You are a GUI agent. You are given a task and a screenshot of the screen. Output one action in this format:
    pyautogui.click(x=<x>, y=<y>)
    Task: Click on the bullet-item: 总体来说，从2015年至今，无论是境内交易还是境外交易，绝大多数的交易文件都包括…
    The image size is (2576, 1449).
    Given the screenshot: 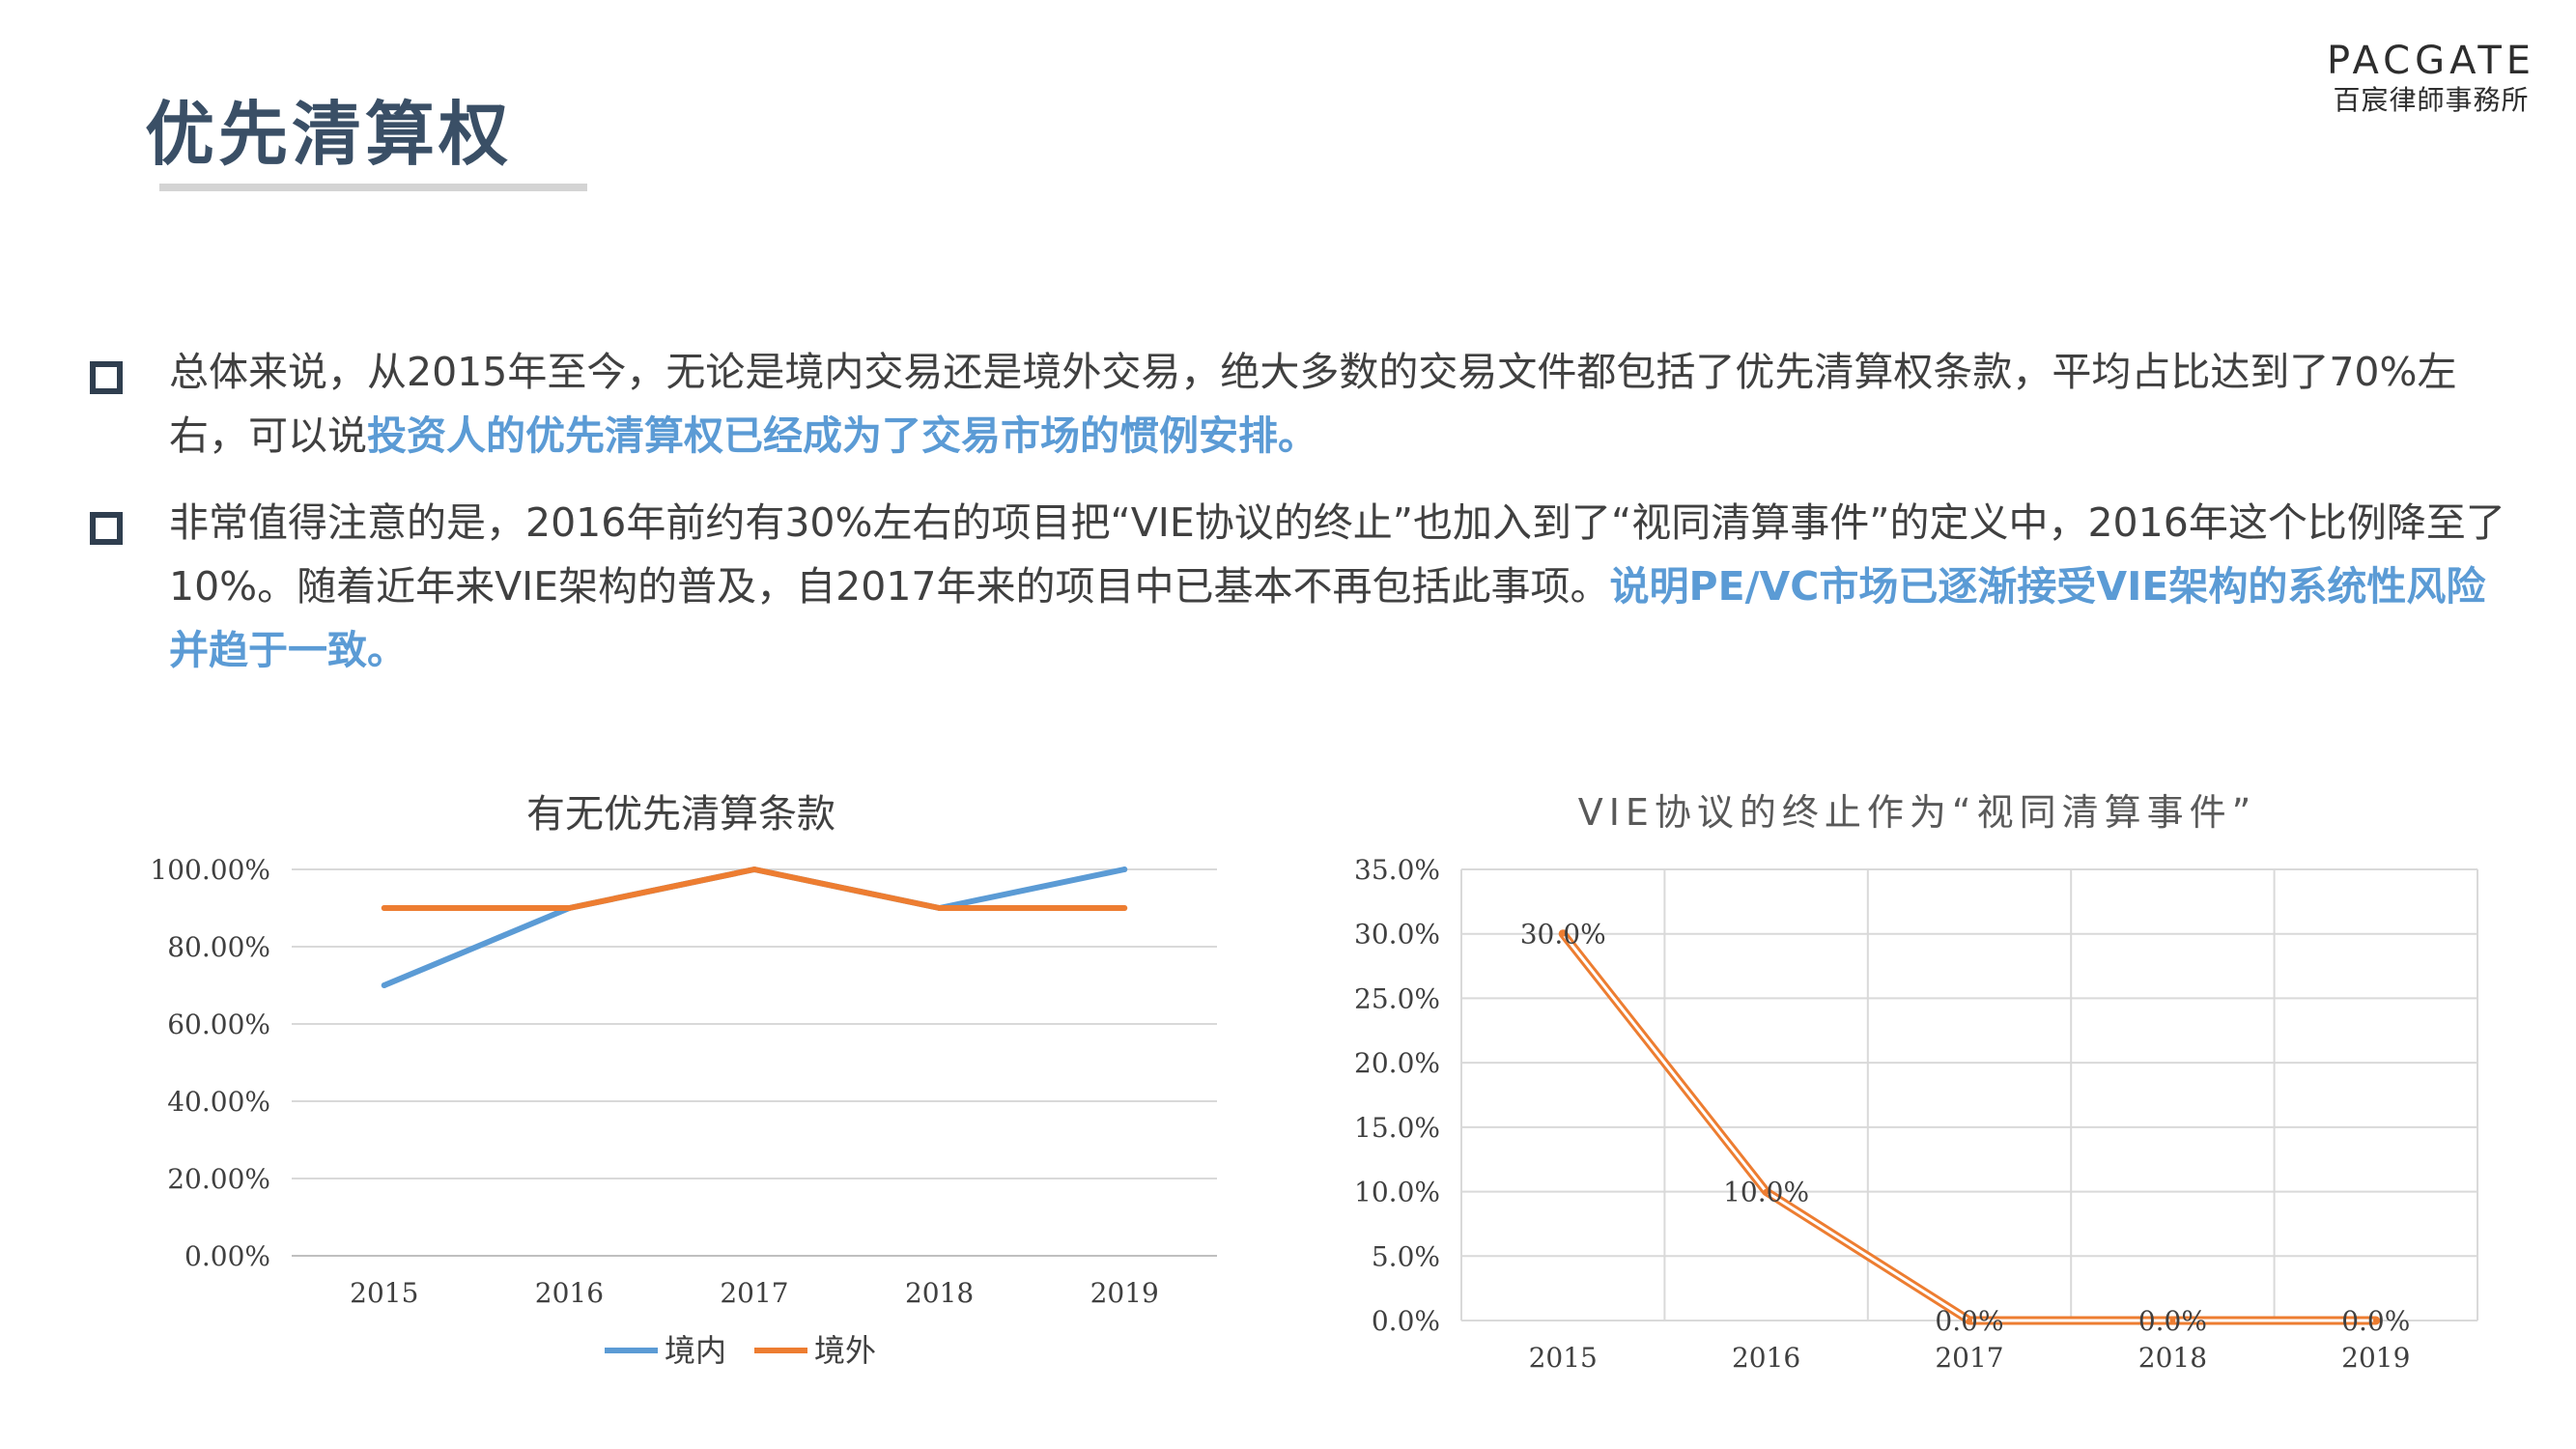 What is the action you would take?
    pyautogui.click(x=1299, y=404)
    